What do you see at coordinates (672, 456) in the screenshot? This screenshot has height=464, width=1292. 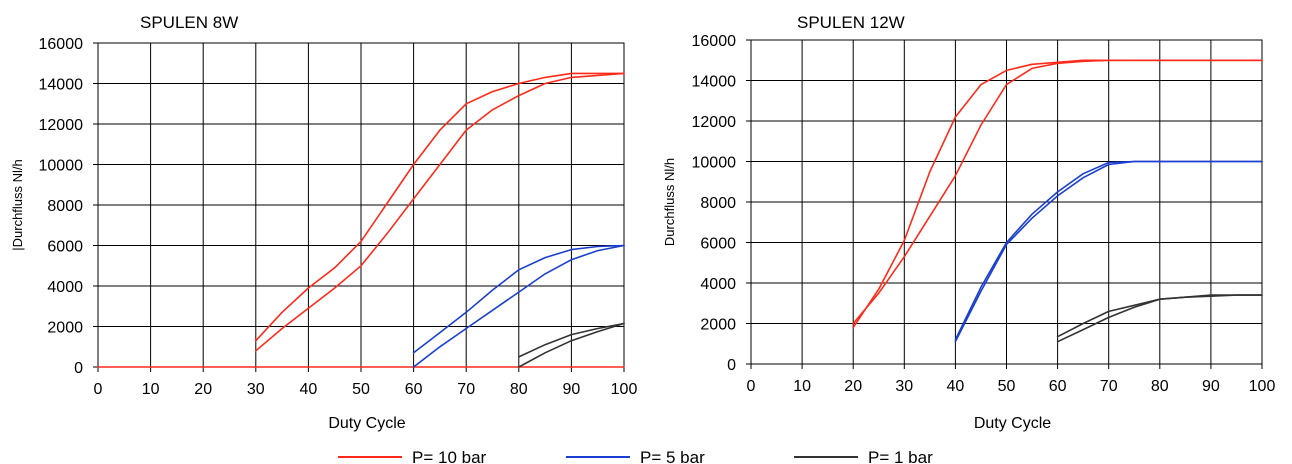 I see `legend-label: P= 5 bar` at bounding box center [672, 456].